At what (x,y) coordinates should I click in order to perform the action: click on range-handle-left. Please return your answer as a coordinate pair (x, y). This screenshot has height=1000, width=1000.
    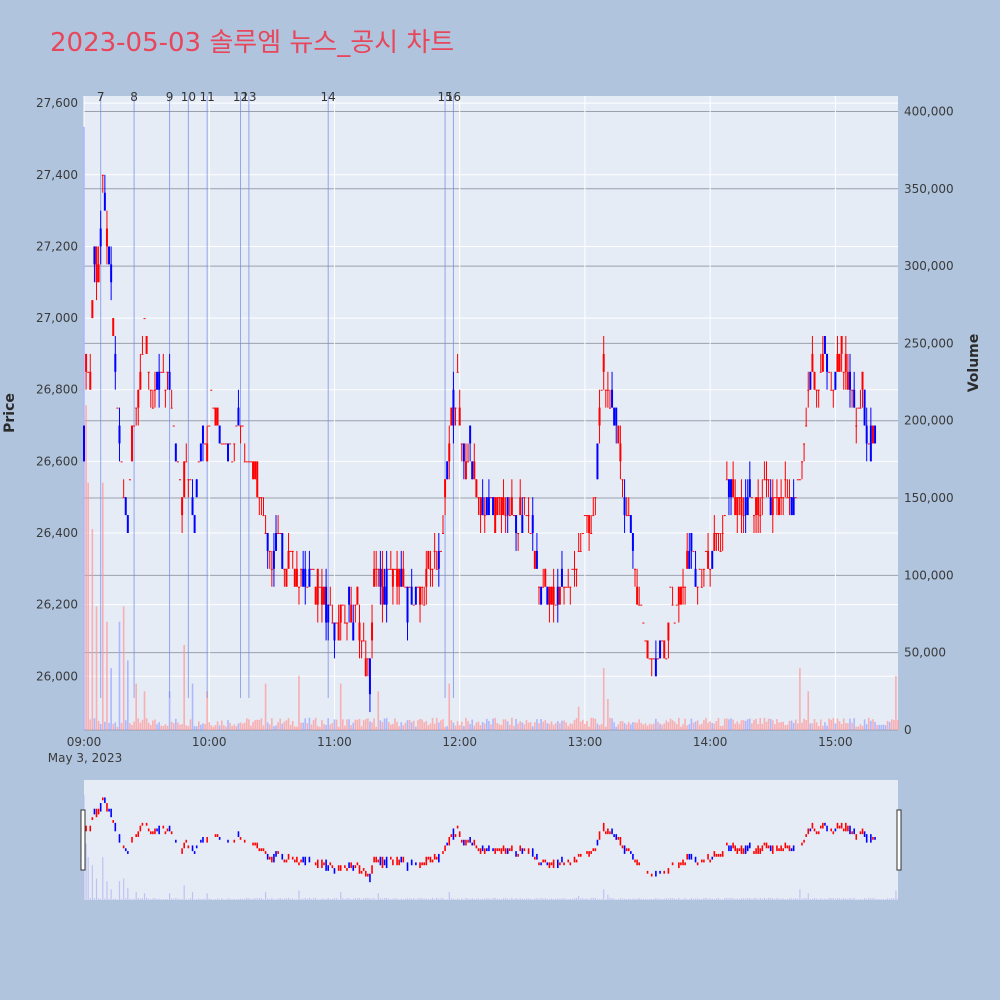
    Looking at the image, I should click on (83, 840).